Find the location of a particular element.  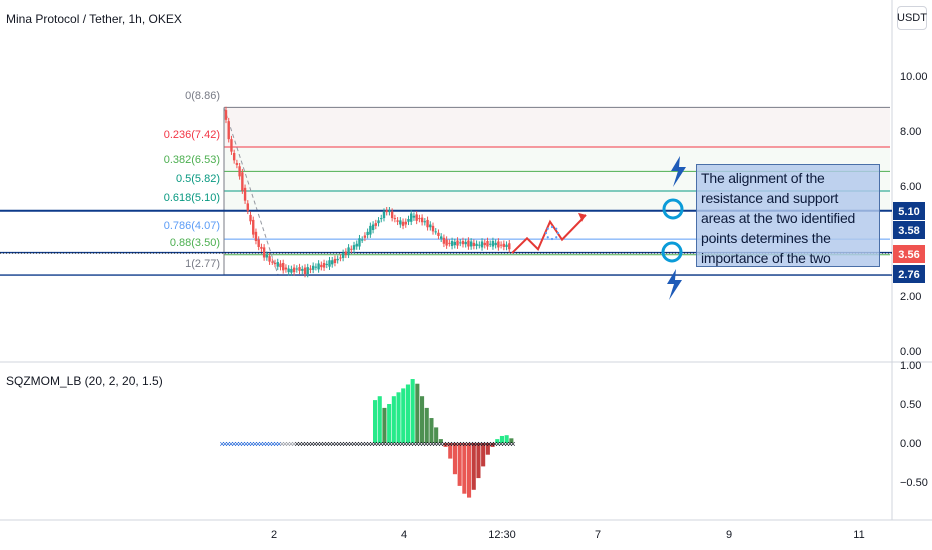

price-tag-label: 5.10 is located at coordinates (908, 212).